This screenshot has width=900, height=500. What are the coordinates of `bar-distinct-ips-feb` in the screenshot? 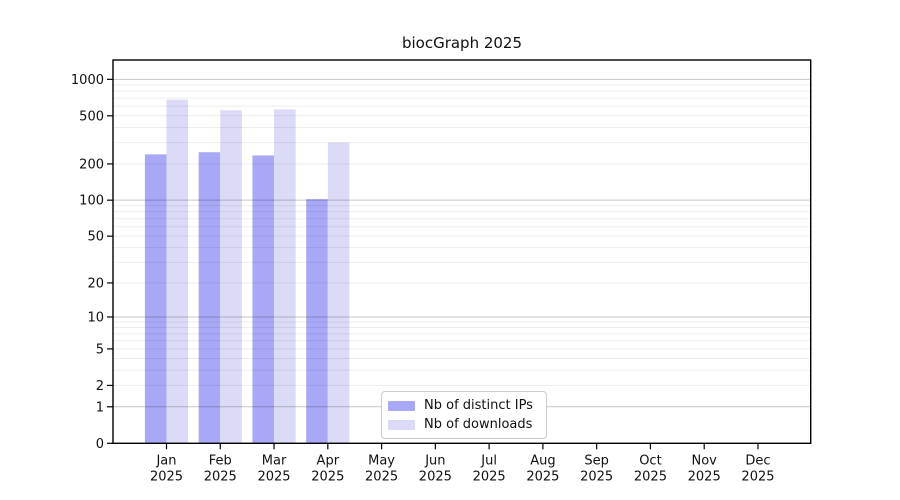 It's located at (209, 298).